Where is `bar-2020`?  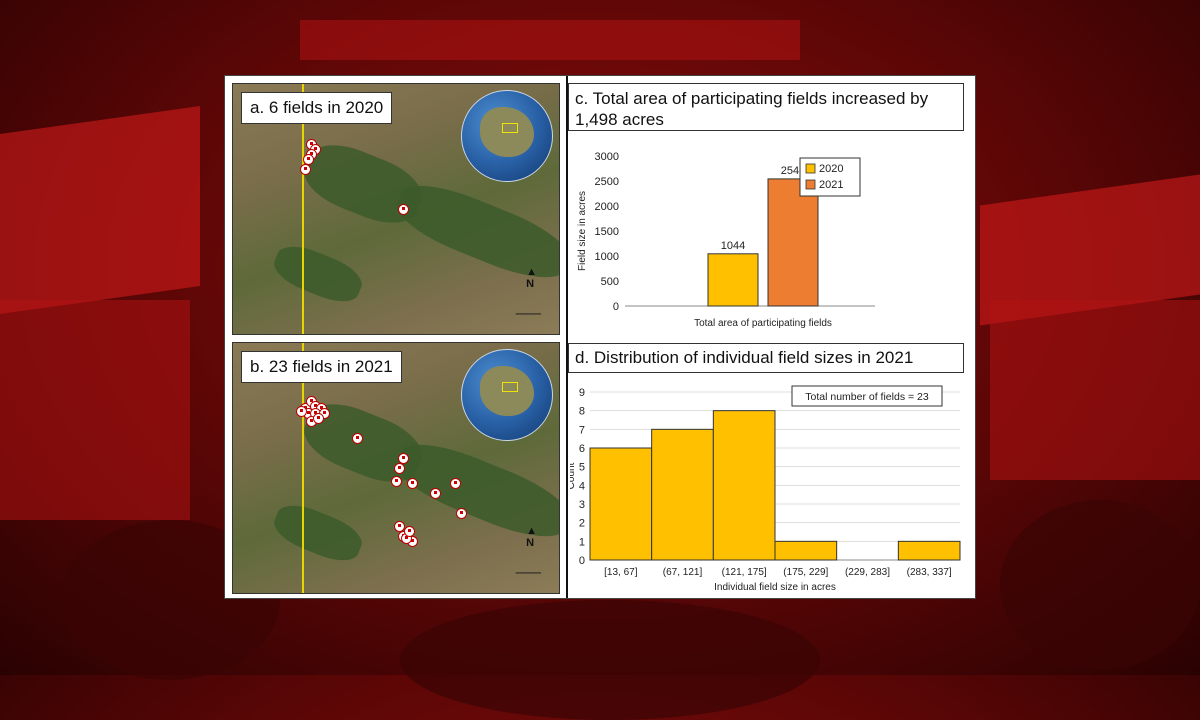
bar-2020 is located at coordinates (733, 280).